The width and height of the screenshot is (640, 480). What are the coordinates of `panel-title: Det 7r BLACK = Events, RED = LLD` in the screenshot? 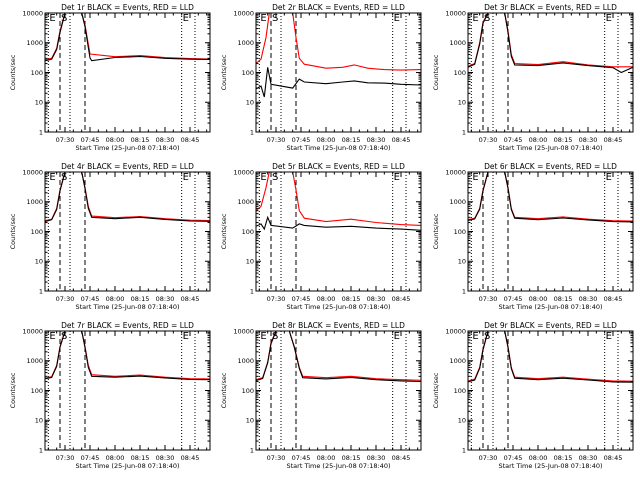 It's located at (127, 325).